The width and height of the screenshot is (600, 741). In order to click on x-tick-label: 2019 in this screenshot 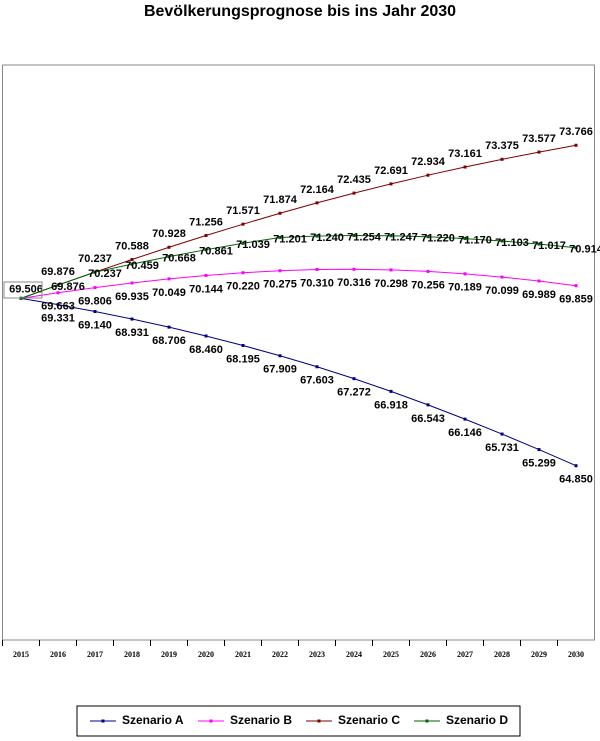, I will do `click(169, 654)`.